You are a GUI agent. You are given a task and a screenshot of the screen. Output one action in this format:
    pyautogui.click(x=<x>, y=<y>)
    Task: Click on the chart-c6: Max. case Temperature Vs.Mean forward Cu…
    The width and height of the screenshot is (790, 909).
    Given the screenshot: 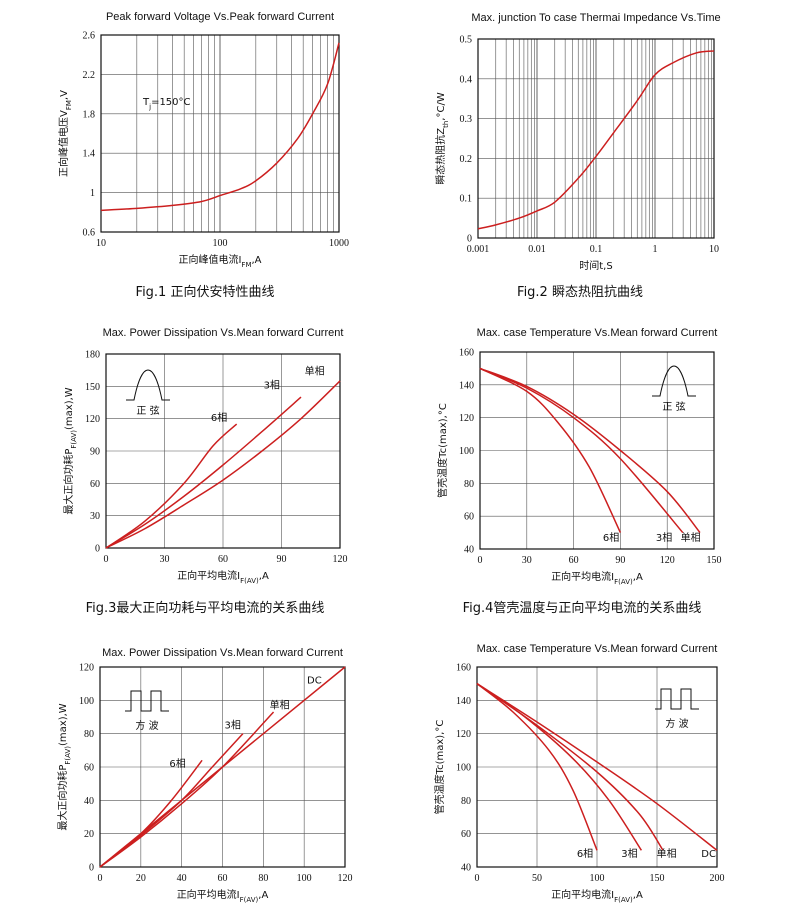 What is the action you would take?
    pyautogui.click(x=579, y=773)
    